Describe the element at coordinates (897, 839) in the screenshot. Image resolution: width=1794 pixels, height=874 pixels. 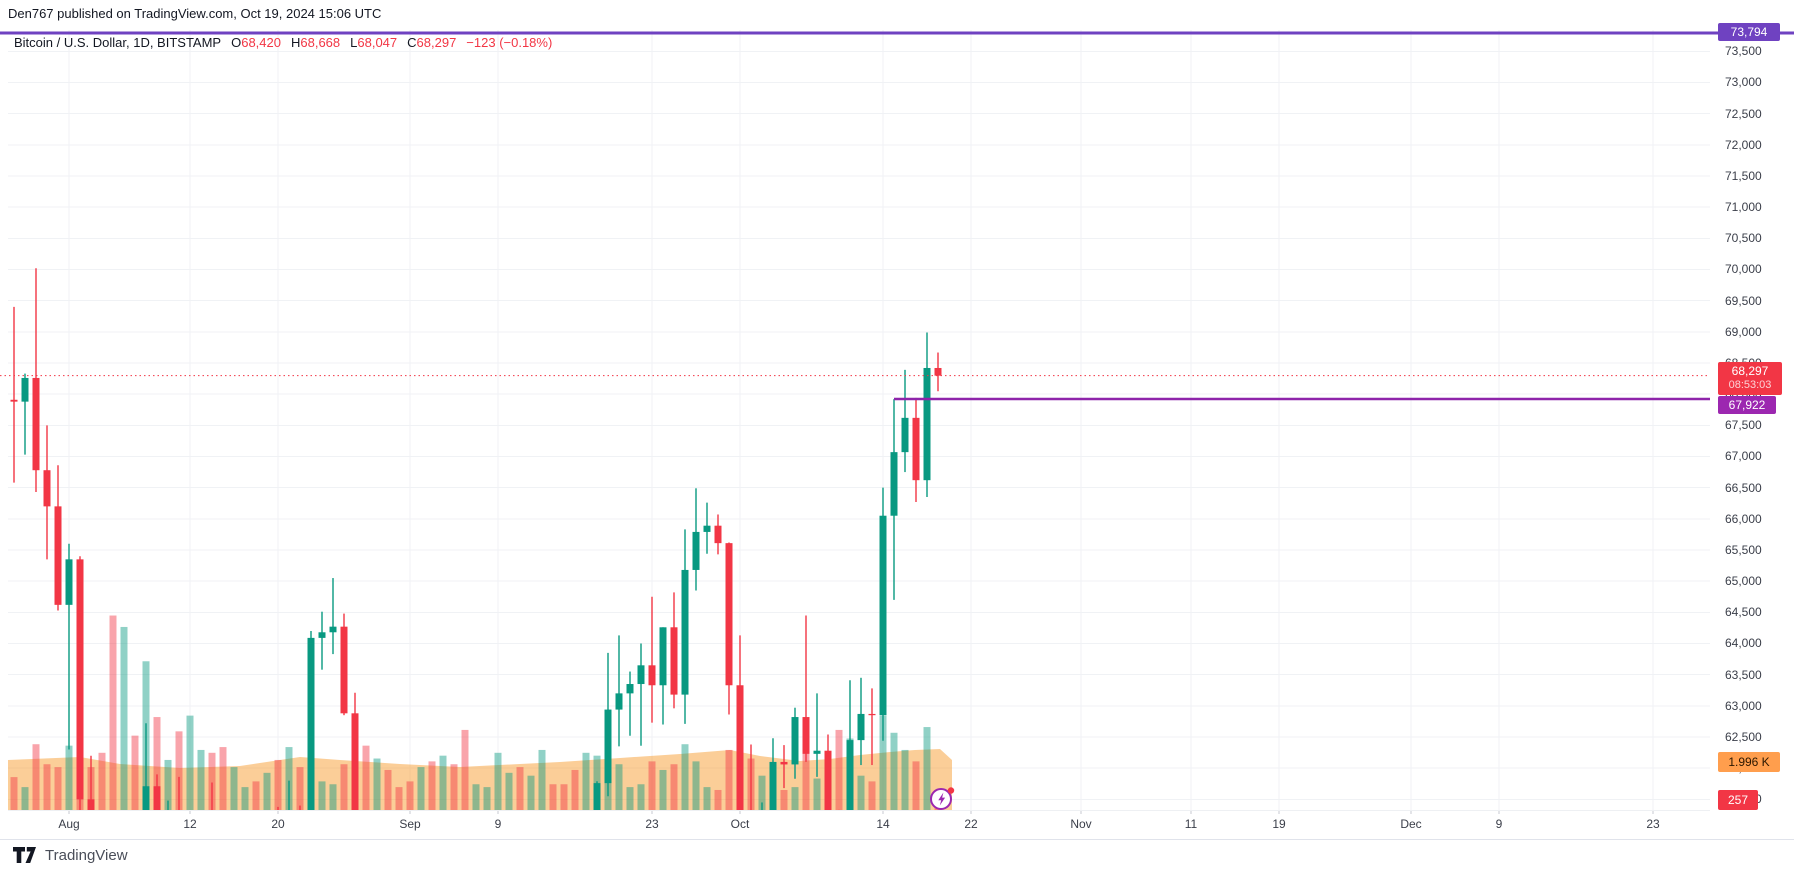
I see `bottom-border` at that location.